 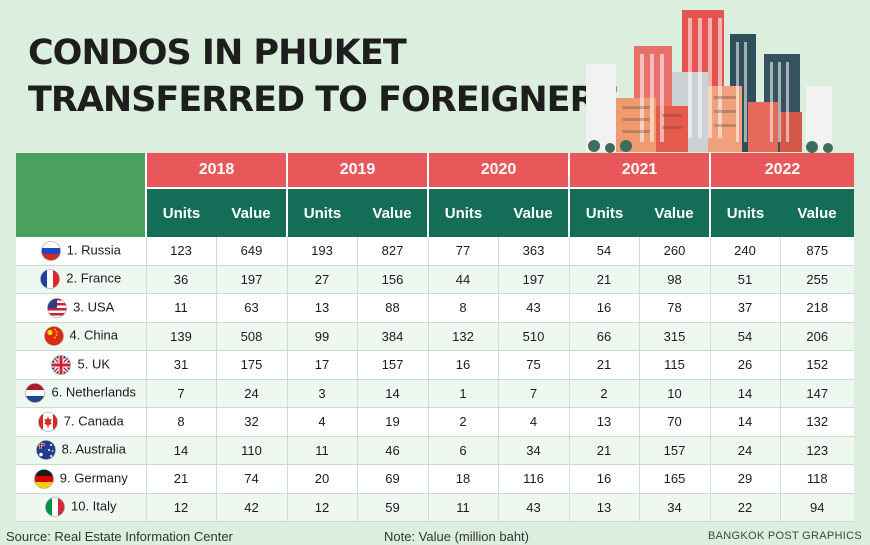 I want to click on units-cell: 24, so click(x=744, y=450).